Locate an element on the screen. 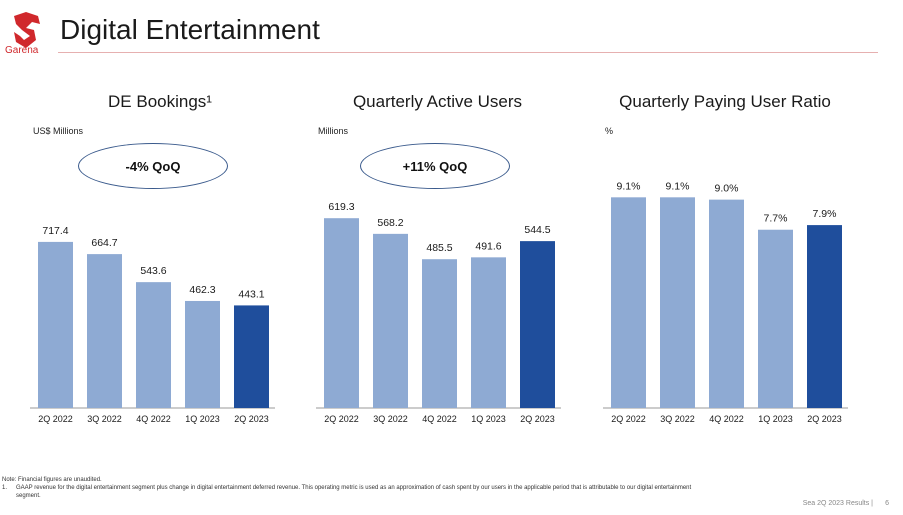 The width and height of the screenshot is (903, 515). data-label: 568.2 is located at coordinates (390, 223).